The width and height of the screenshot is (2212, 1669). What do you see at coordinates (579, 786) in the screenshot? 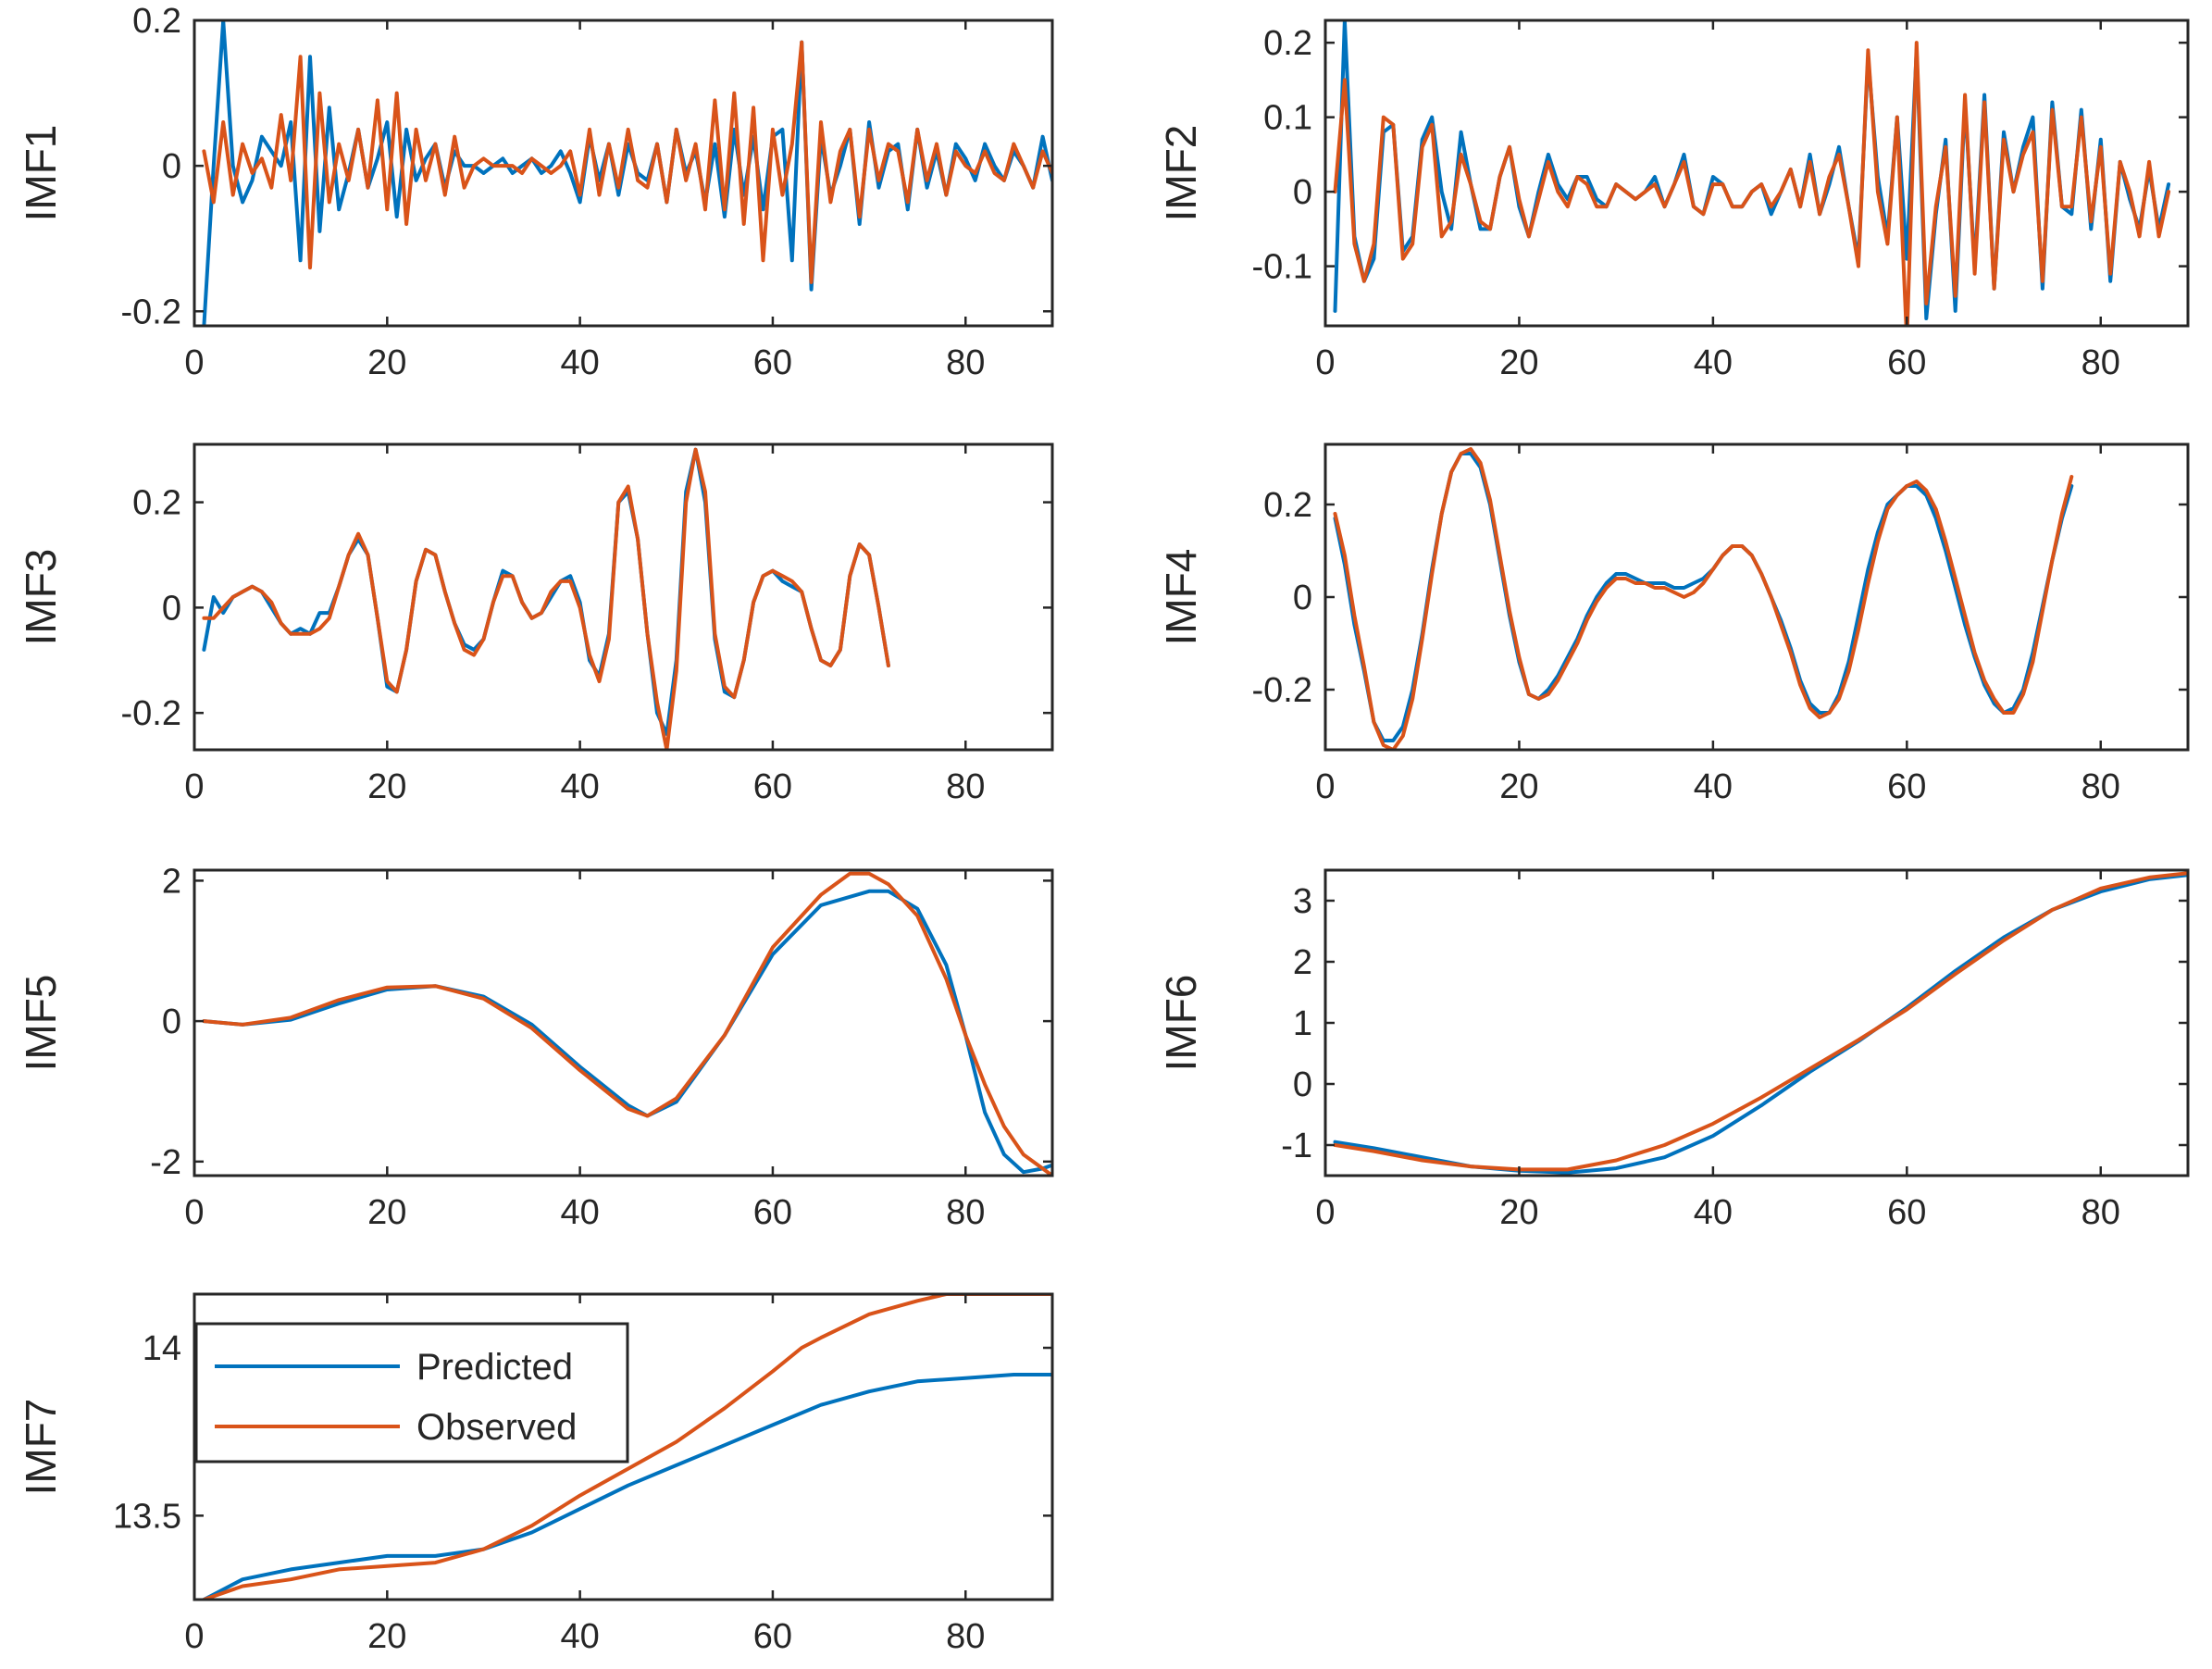
I see `imf3-xtick-label: 40` at bounding box center [579, 786].